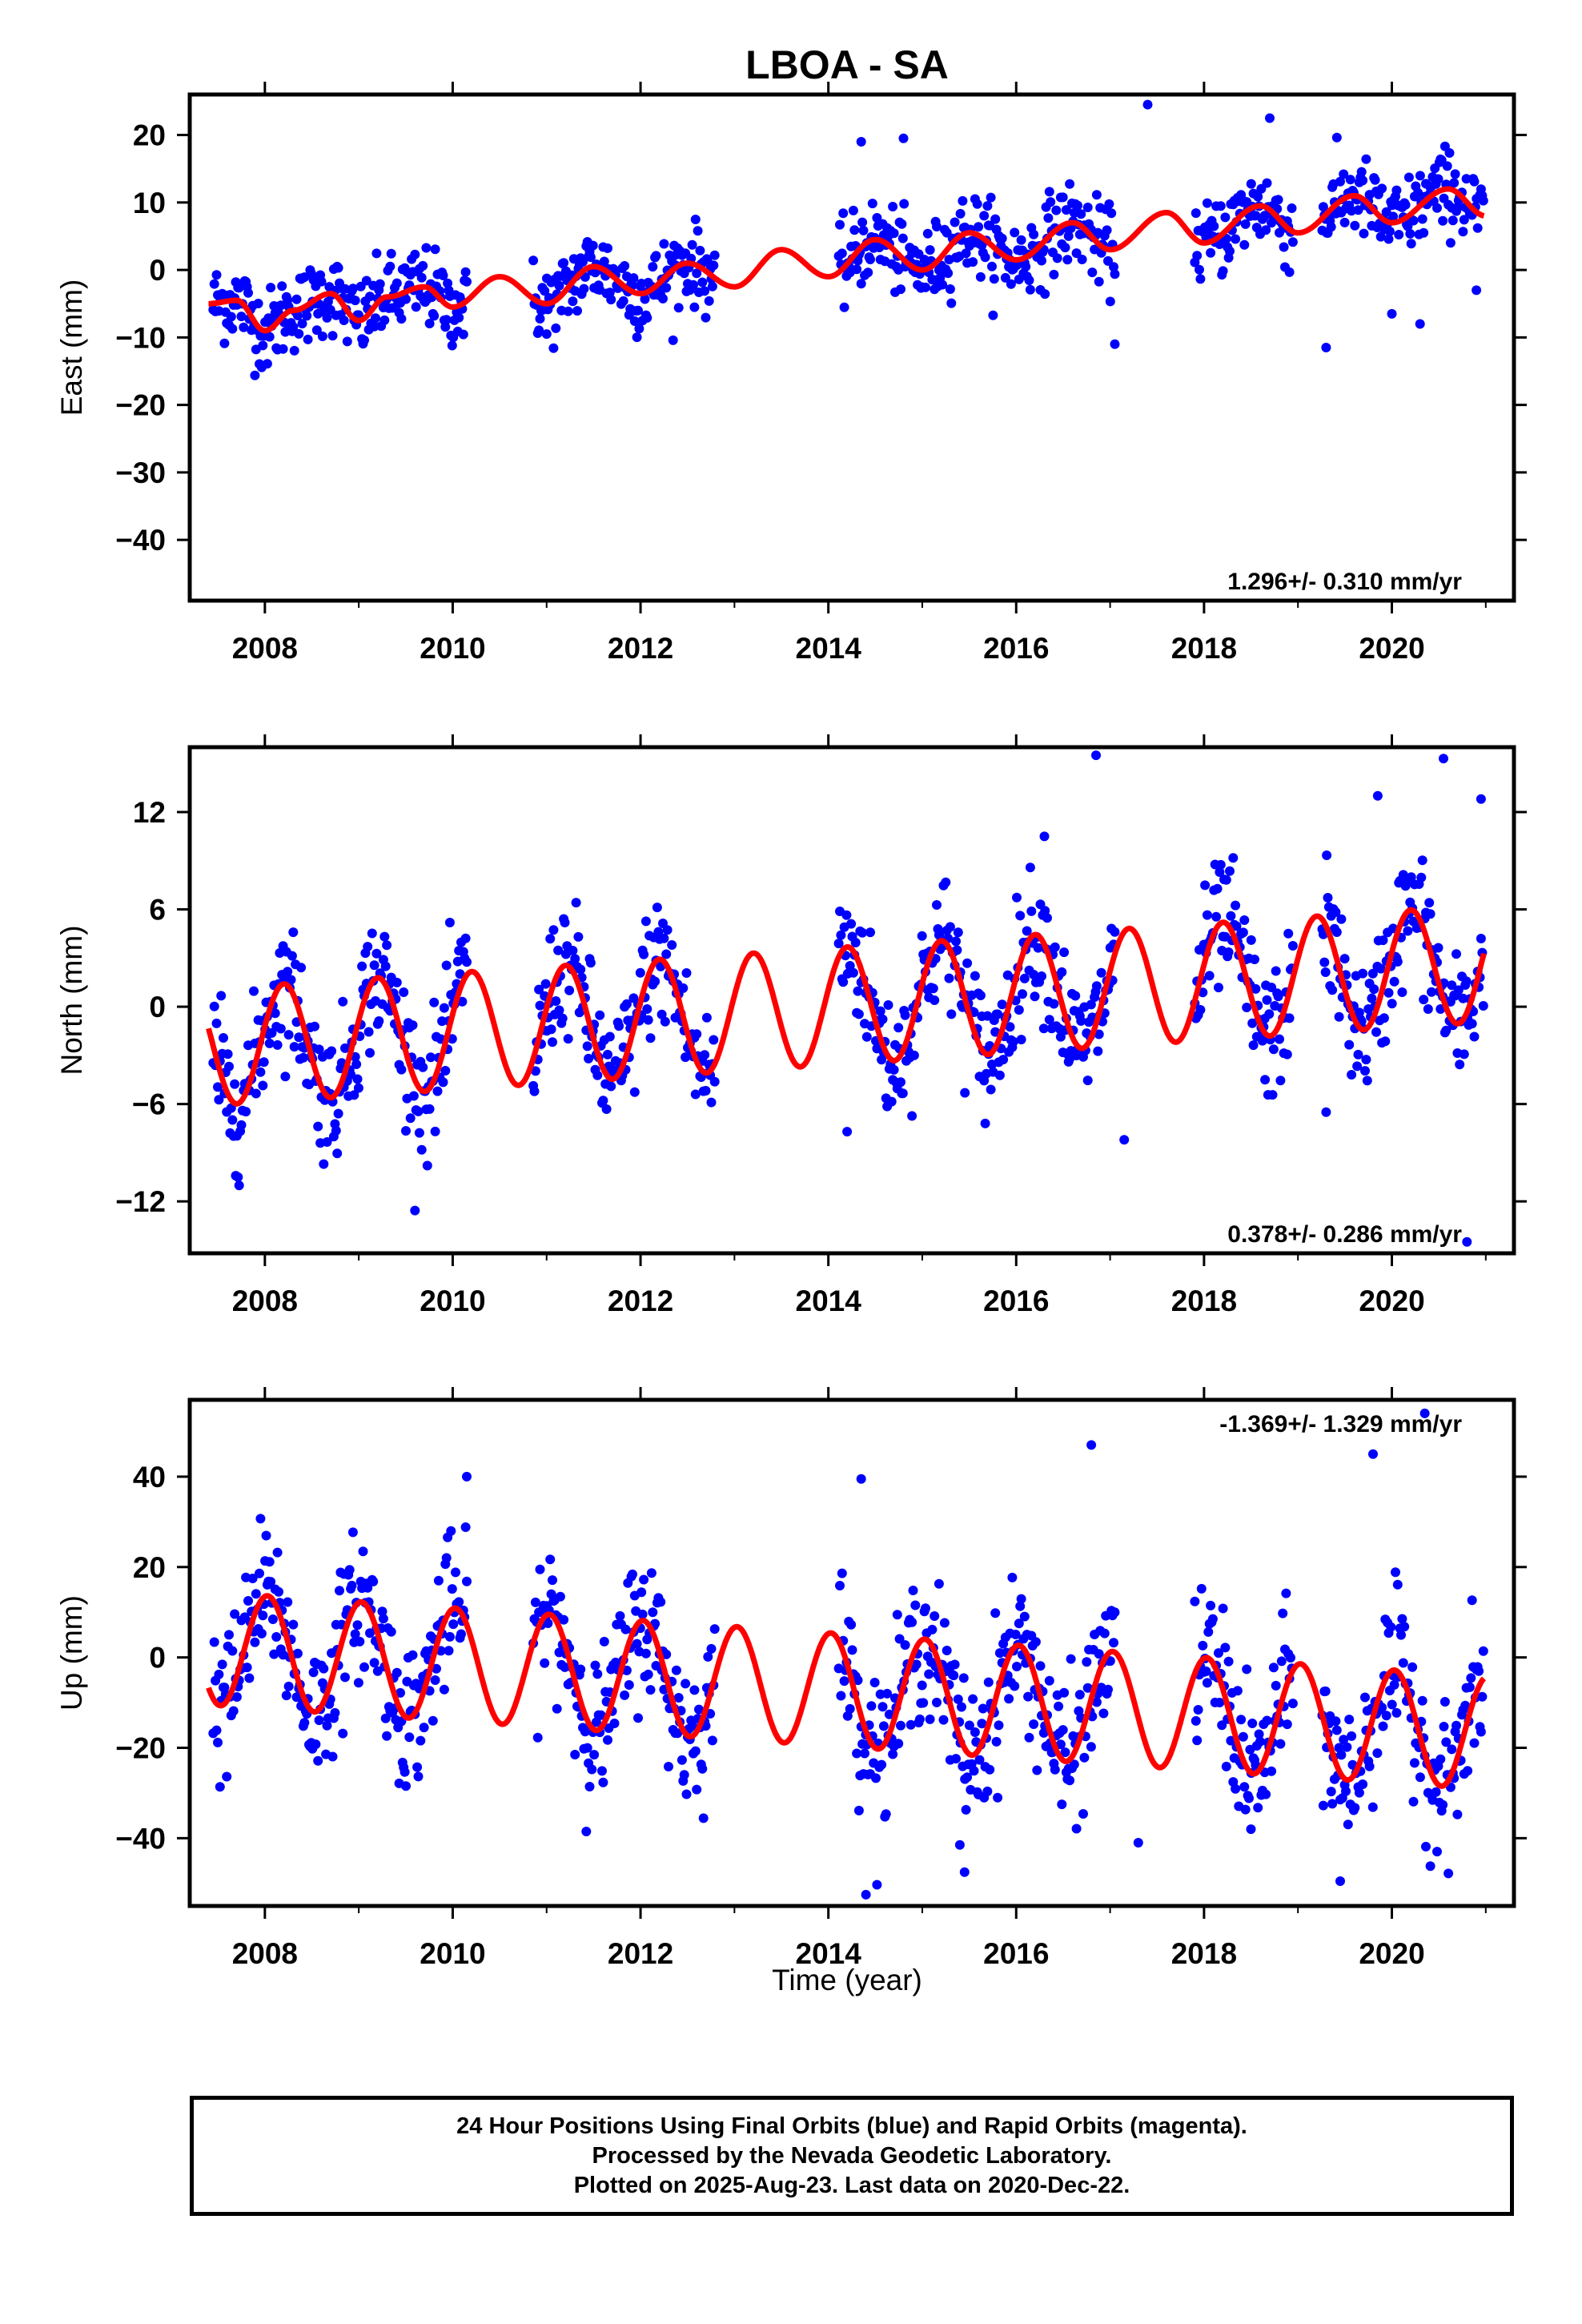  Describe the element at coordinates (1204, 648) in the screenshot. I see `x-tick-label: 2018` at that location.